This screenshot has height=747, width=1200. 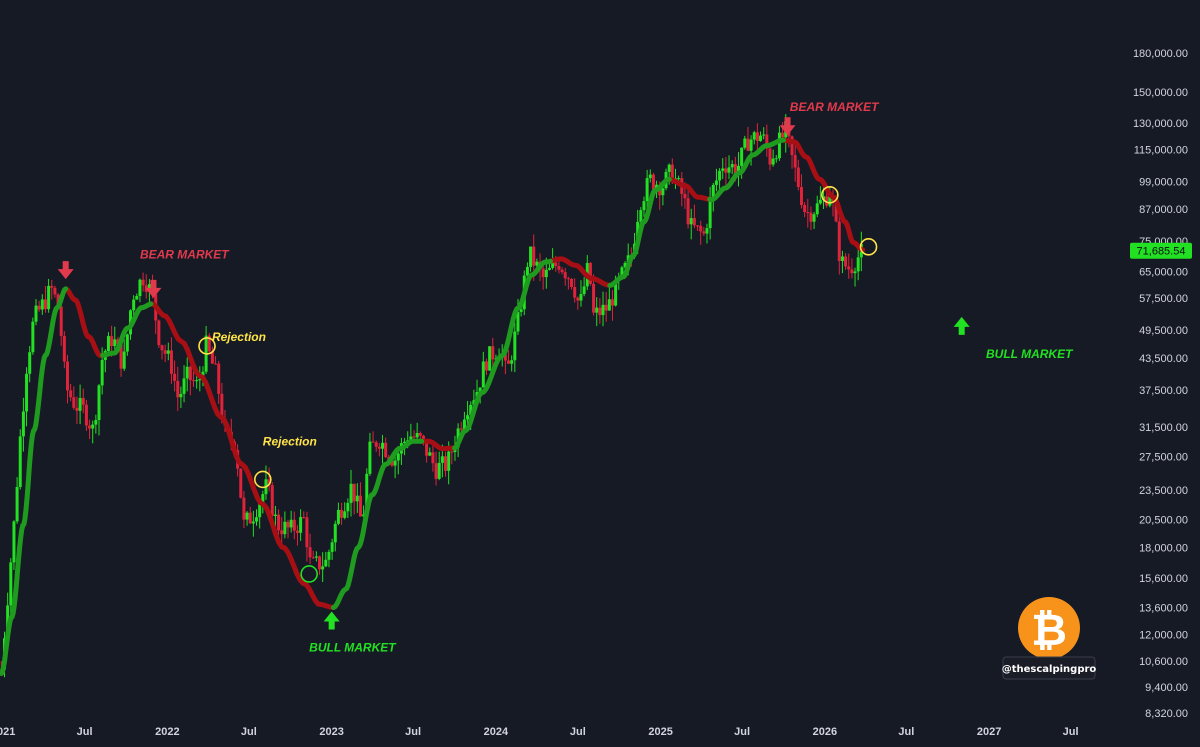 What do you see at coordinates (1030, 354) in the screenshot?
I see `annotation-label: BULL MARKET` at bounding box center [1030, 354].